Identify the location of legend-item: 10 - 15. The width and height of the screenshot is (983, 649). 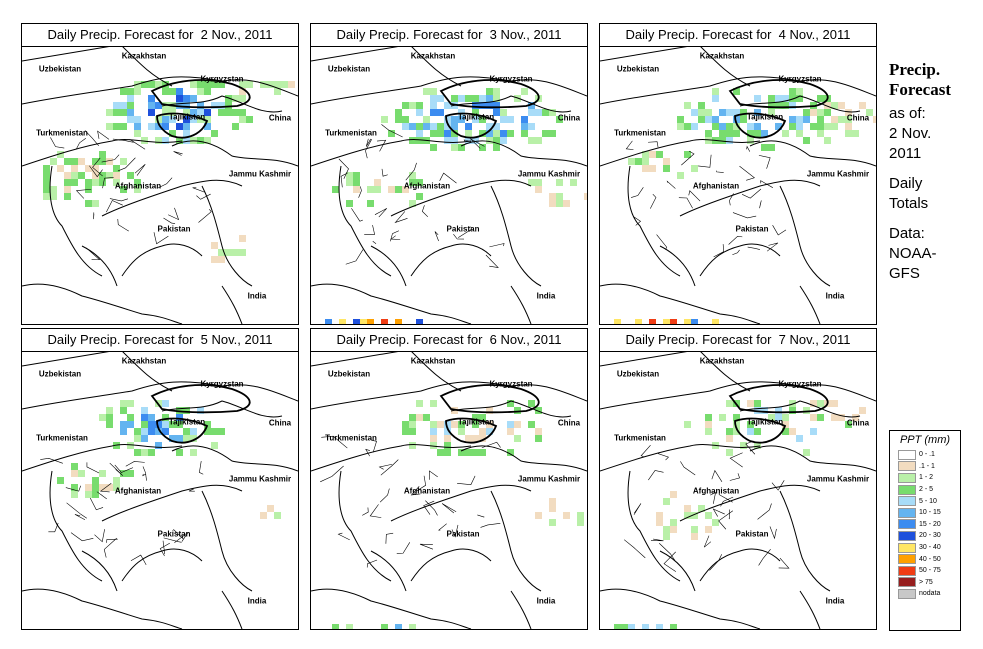
(925, 513).